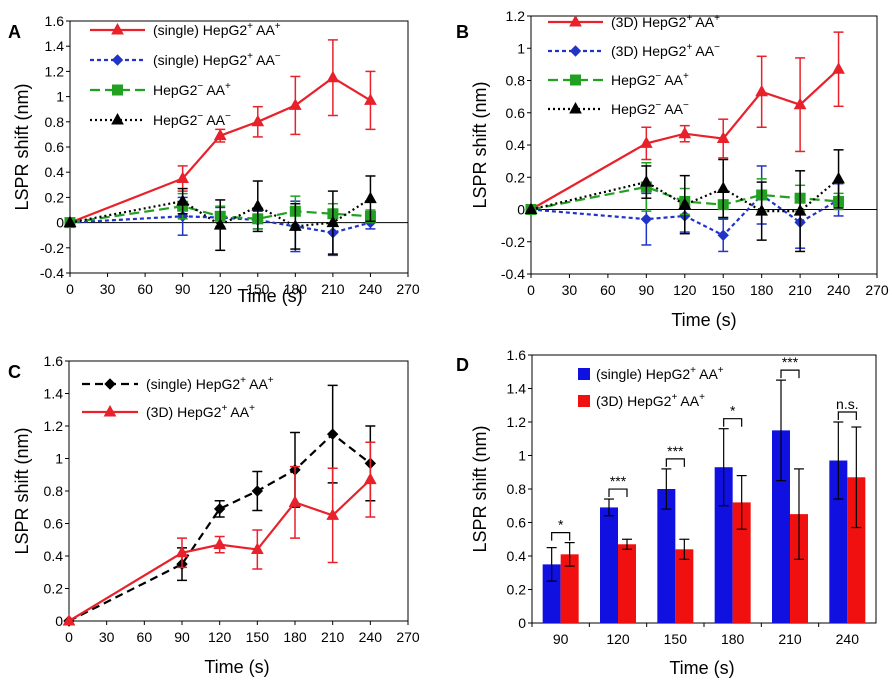 The image size is (892, 683). Describe the element at coordinates (183, 289) in the screenshot. I see `x-tick-label-A: 90` at that location.